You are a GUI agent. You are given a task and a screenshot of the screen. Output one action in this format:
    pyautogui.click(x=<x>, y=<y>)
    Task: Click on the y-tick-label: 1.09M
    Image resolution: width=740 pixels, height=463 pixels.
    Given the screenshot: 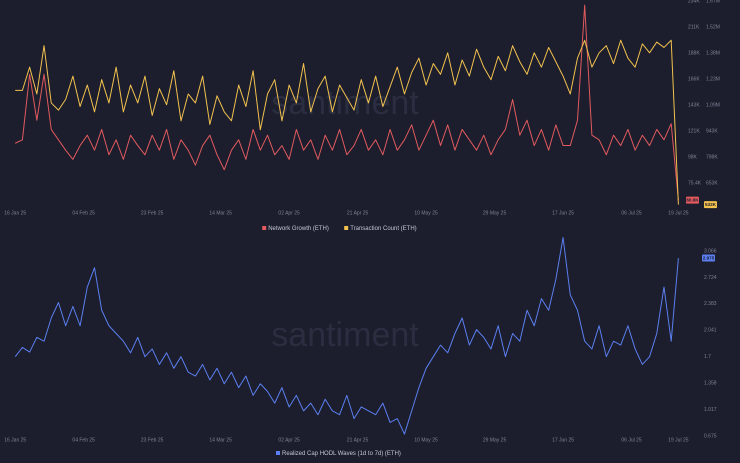 What is the action you would take?
    pyautogui.click(x=713, y=105)
    